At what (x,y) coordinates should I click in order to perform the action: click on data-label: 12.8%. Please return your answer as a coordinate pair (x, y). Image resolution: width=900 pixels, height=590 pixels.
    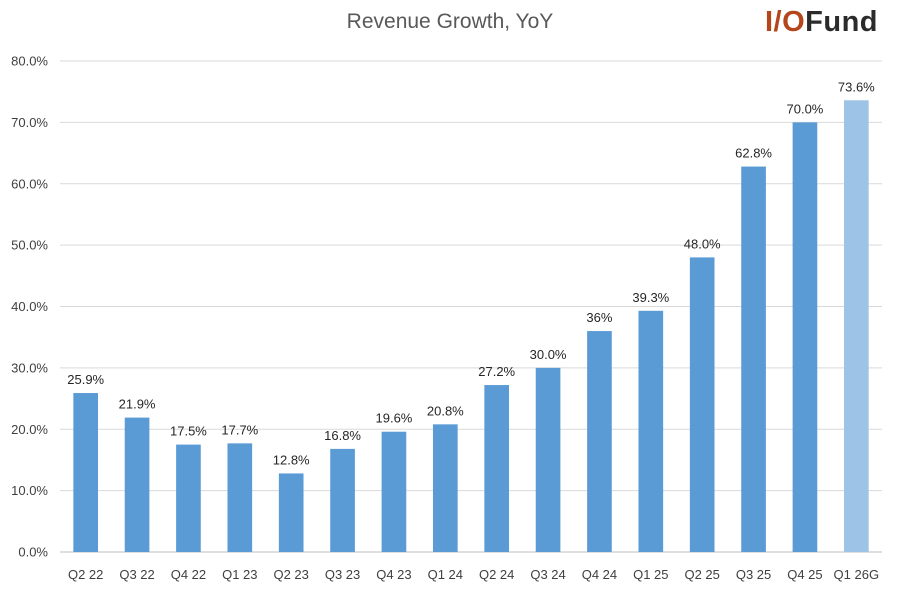
    Looking at the image, I should click on (291, 459).